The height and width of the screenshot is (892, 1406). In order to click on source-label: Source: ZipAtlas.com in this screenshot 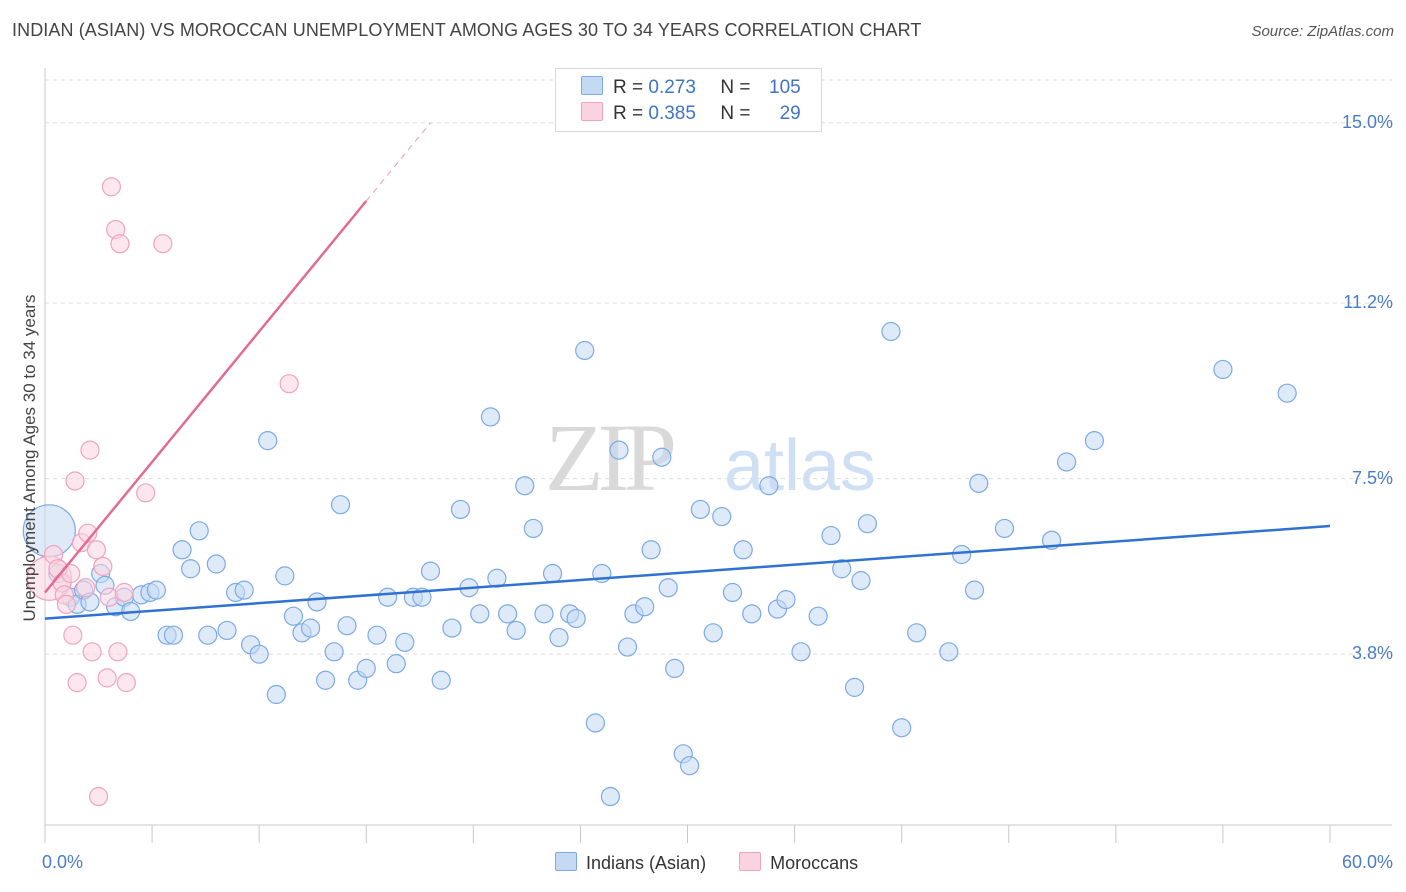, I will do `click(1322, 31)`.